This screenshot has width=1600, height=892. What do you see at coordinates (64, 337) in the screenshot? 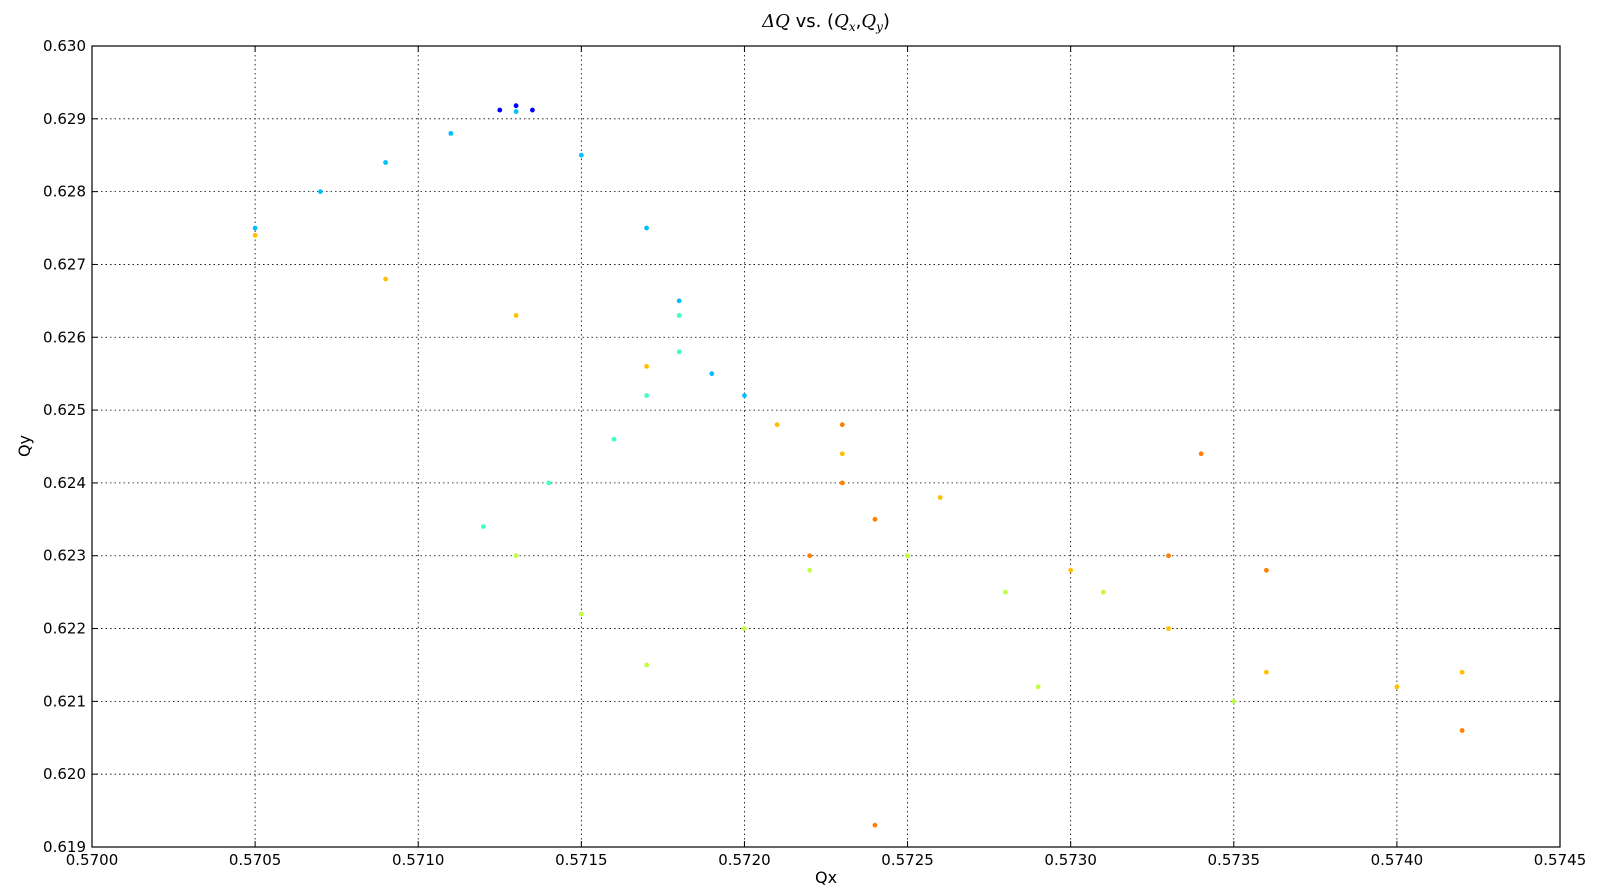
I see `y-tick-label: 0.626` at bounding box center [64, 337].